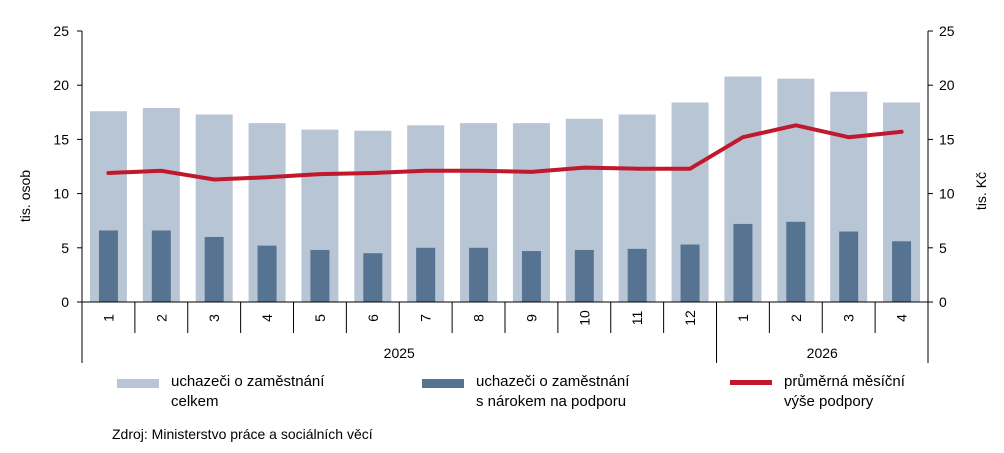  I want to click on x-tick-label-9: 9, so click(531, 318).